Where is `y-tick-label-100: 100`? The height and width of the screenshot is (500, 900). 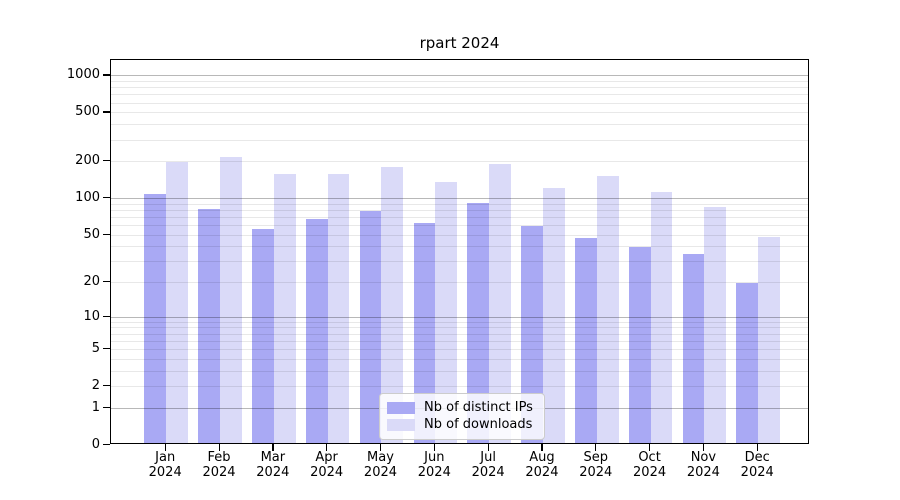 y-tick-label-100: 100 is located at coordinates (87, 198).